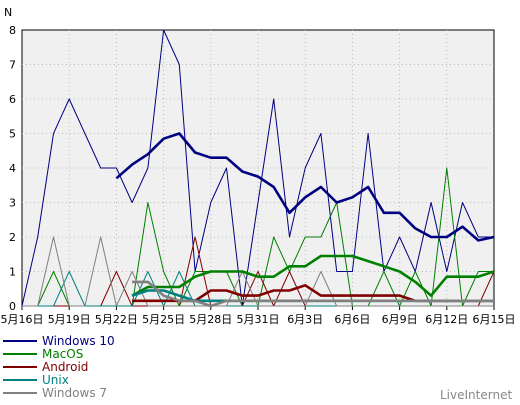 Image resolution: width=520 pixels, height=405 pixels. What do you see at coordinates (476, 395) in the screenshot?
I see `watermark: LiveInternet` at bounding box center [476, 395].